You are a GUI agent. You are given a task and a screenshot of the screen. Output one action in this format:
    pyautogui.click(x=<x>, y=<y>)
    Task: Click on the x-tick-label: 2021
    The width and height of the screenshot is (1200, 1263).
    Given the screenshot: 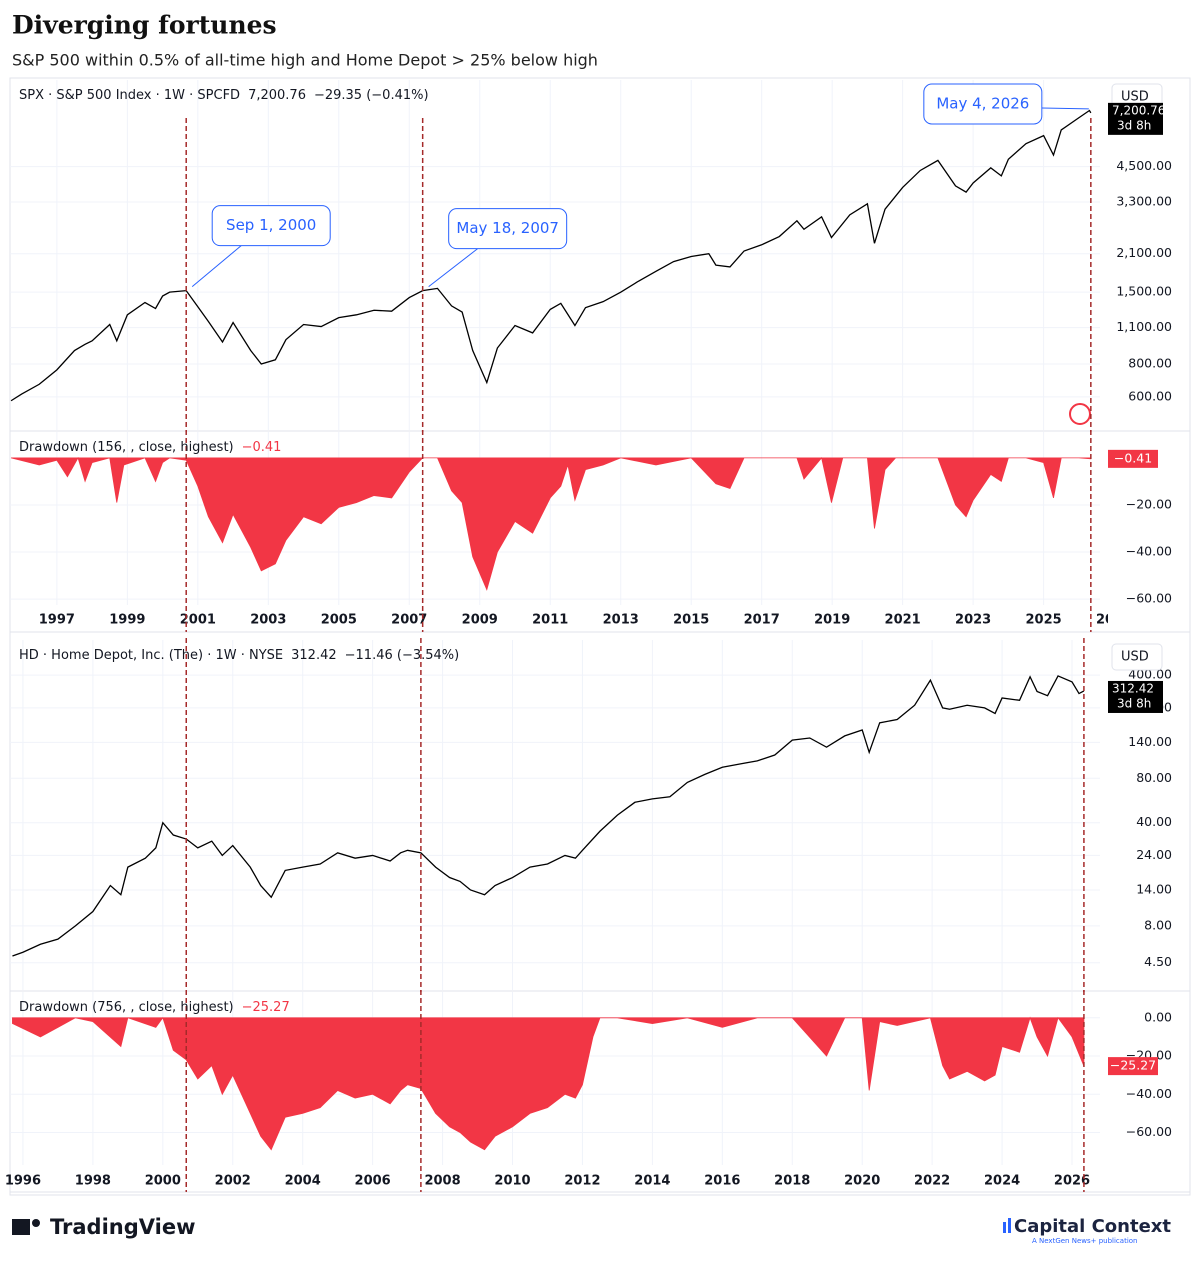 What is the action you would take?
    pyautogui.click(x=903, y=620)
    